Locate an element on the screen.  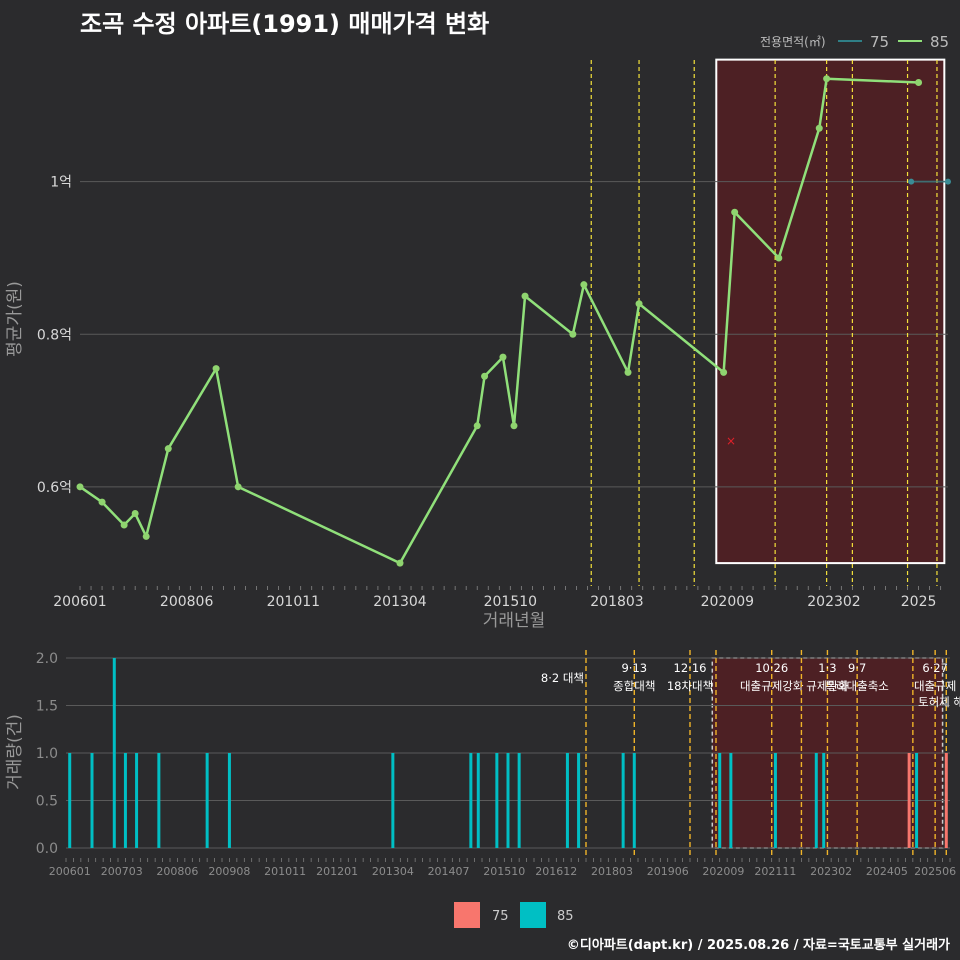
bar-y-tick-label: 1.0 is located at coordinates (47, 754).